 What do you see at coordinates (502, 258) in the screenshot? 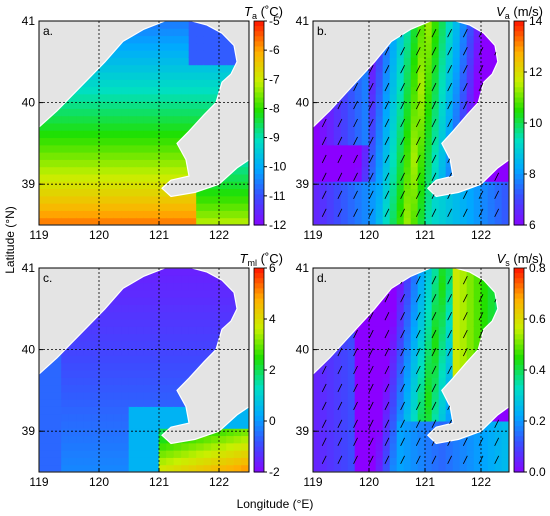
I see `title-var: V` at bounding box center [502, 258].